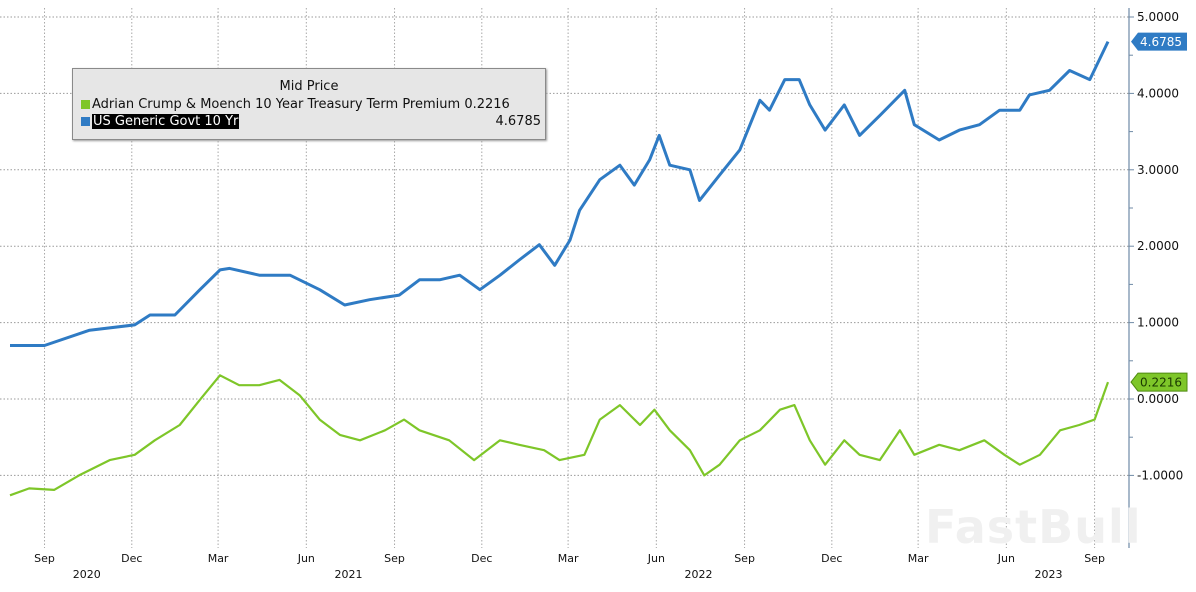 The image size is (1196, 592). What do you see at coordinates (309, 86) in the screenshot?
I see `legend-title: Mid Price` at bounding box center [309, 86].